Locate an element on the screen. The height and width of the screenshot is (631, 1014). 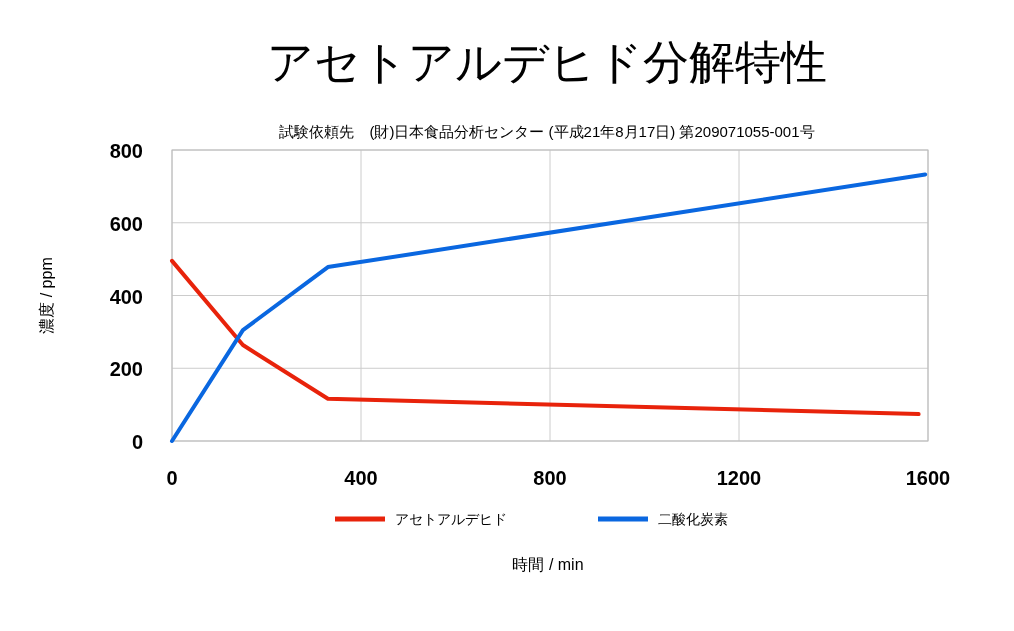
x-tick-label: 400 is located at coordinates (361, 478).